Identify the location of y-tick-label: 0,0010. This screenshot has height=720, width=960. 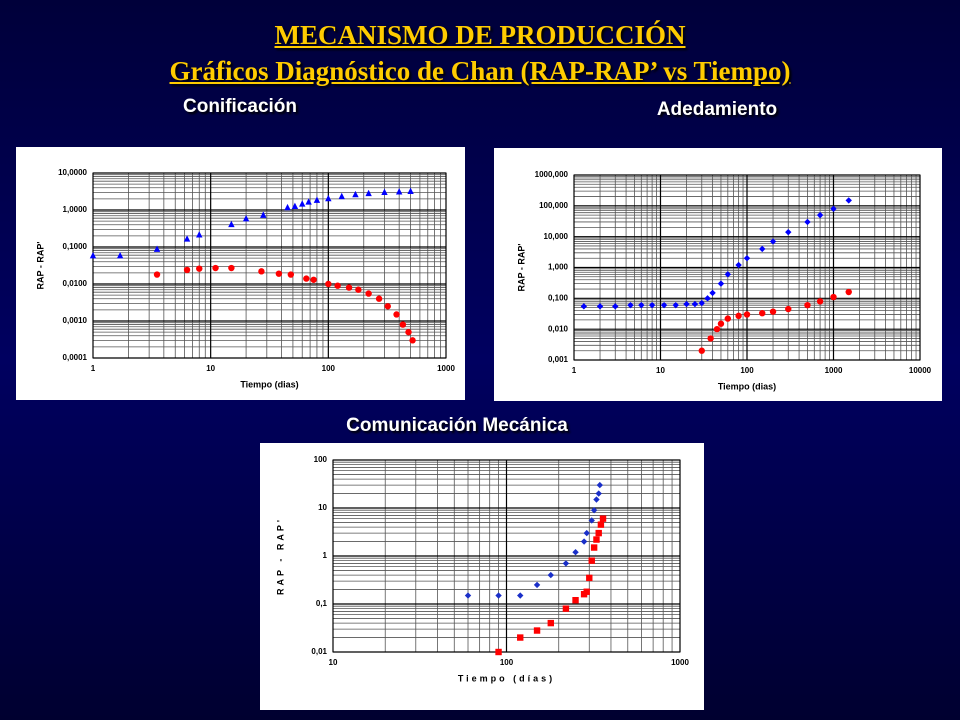
(75, 320).